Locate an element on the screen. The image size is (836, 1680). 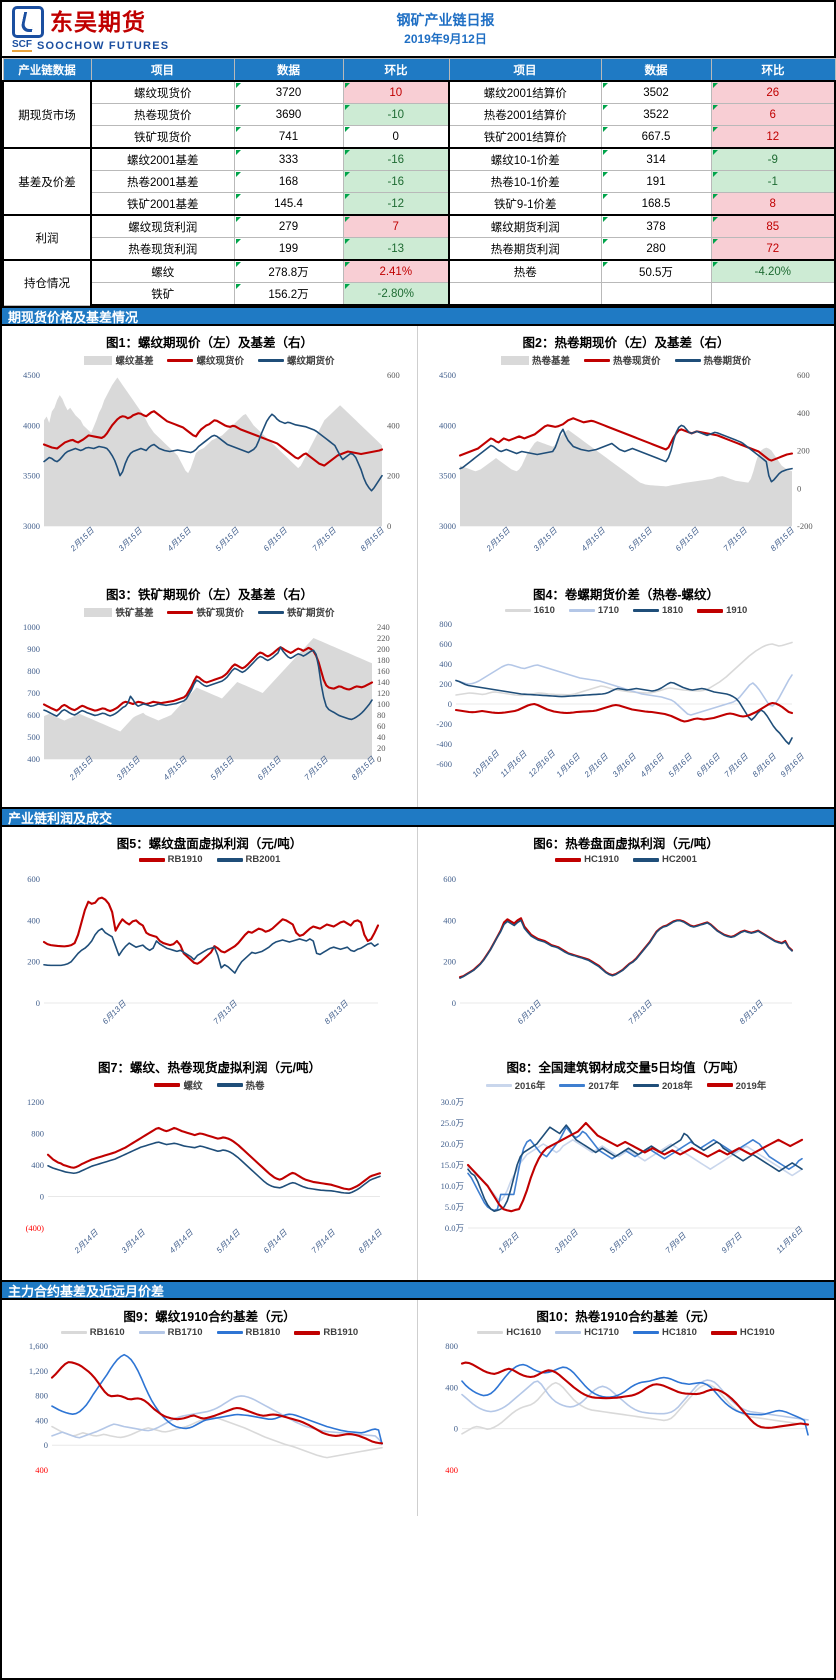
chart-title-1: 图1：螺纹期现价（左）及基差（右） is located at coordinates (209, 343).